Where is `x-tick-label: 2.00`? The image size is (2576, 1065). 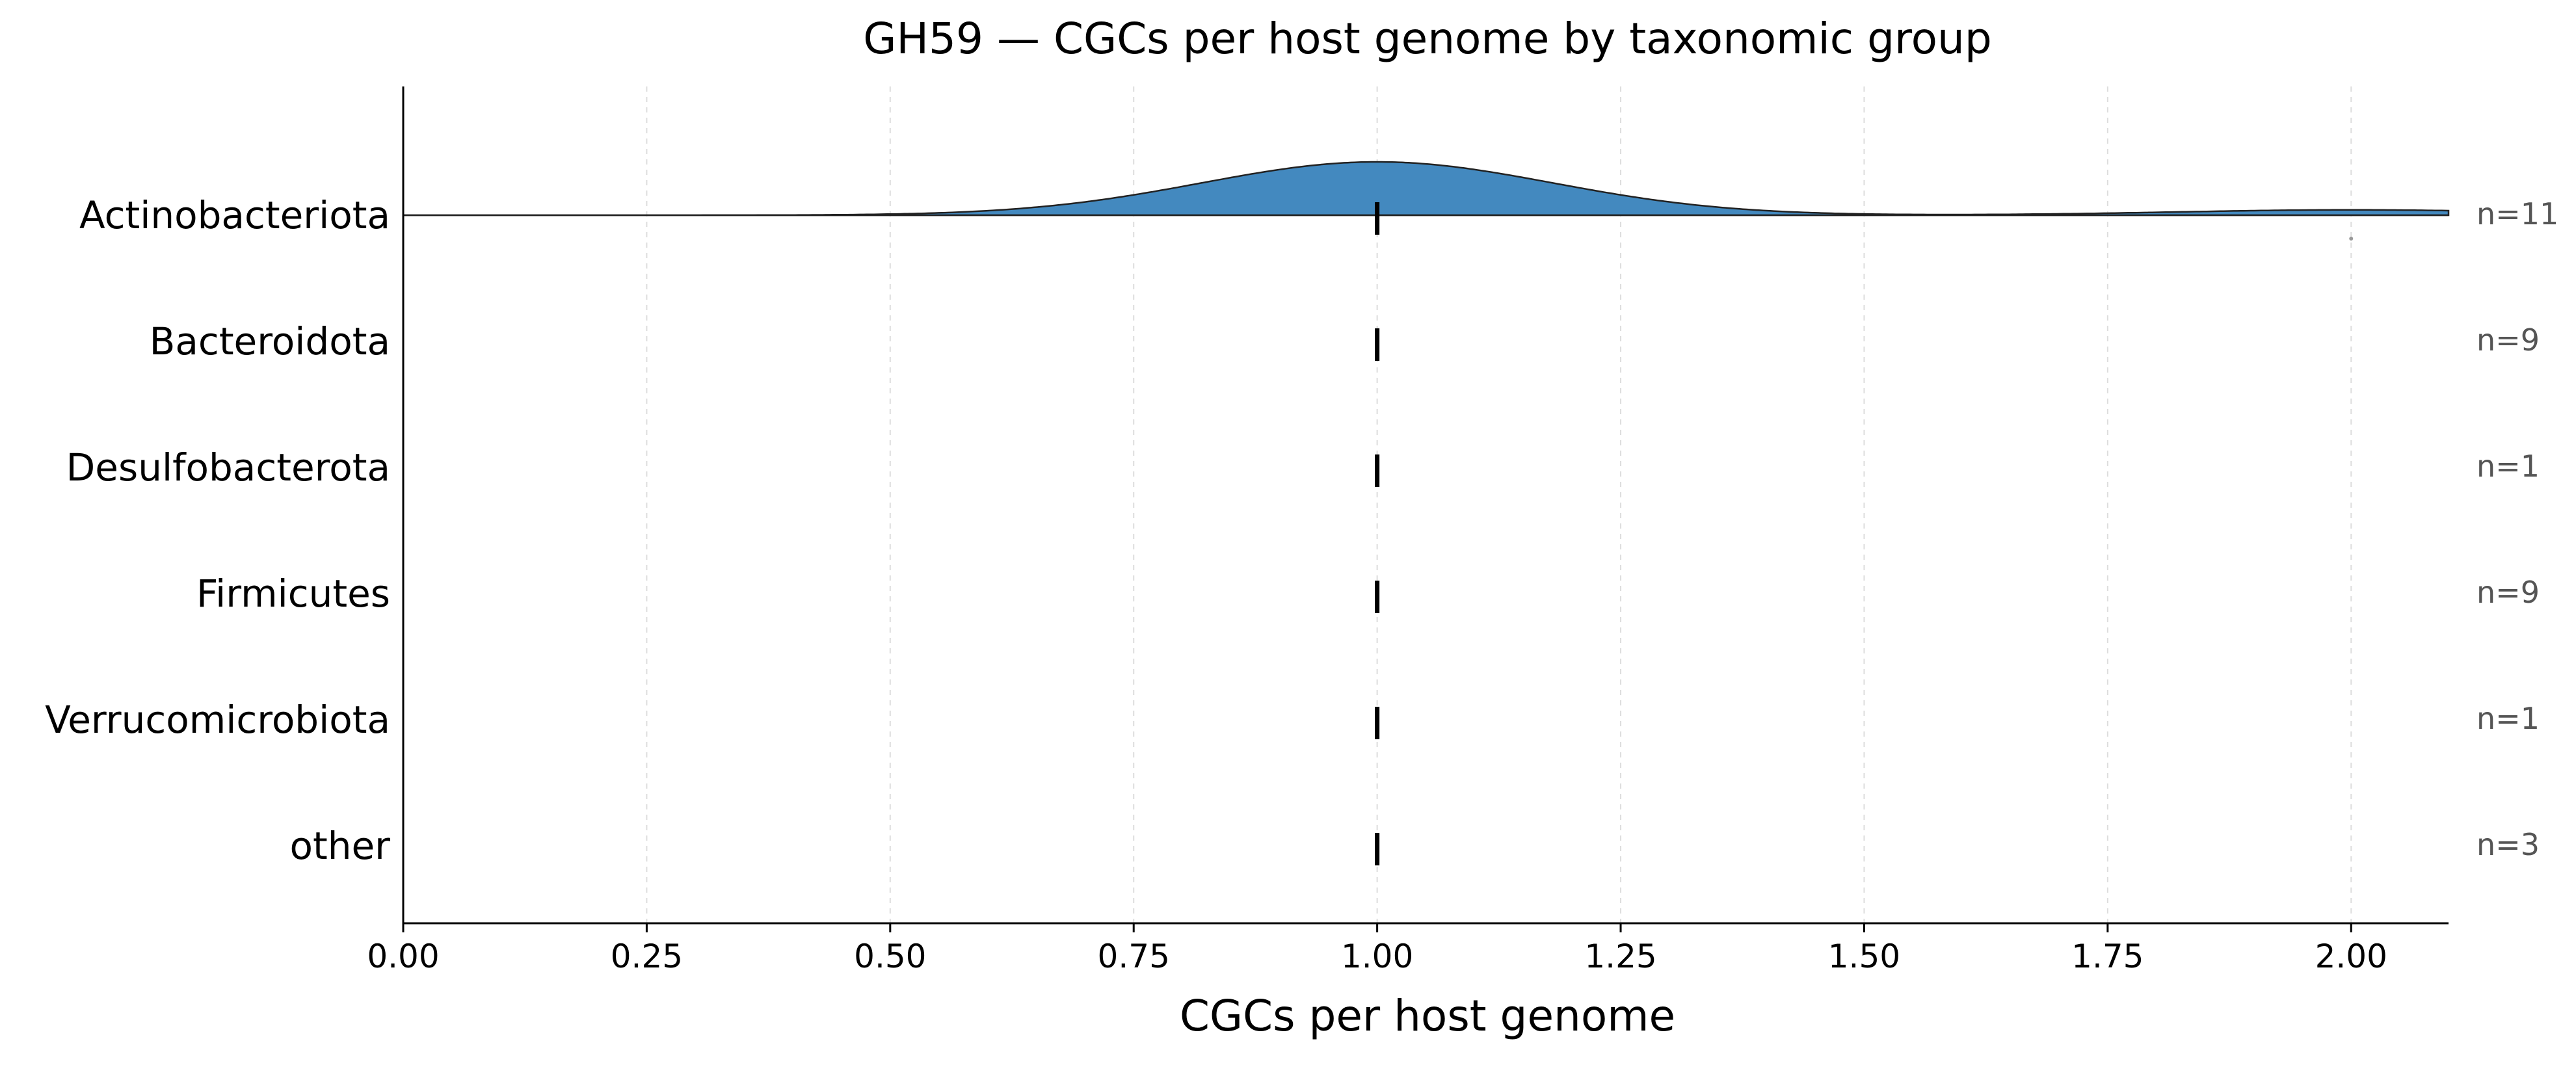
x-tick-label: 2.00 is located at coordinates (2351, 956).